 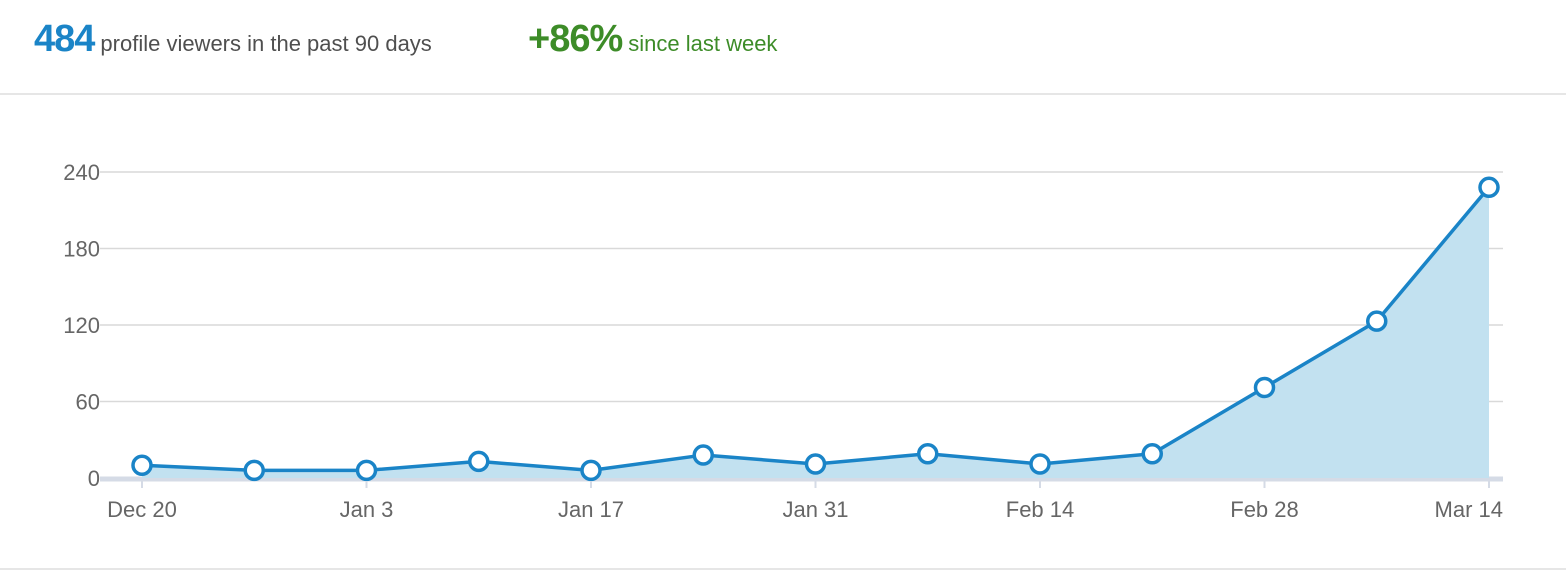 I want to click on x-tick-label: Jan 17, so click(x=591, y=509).